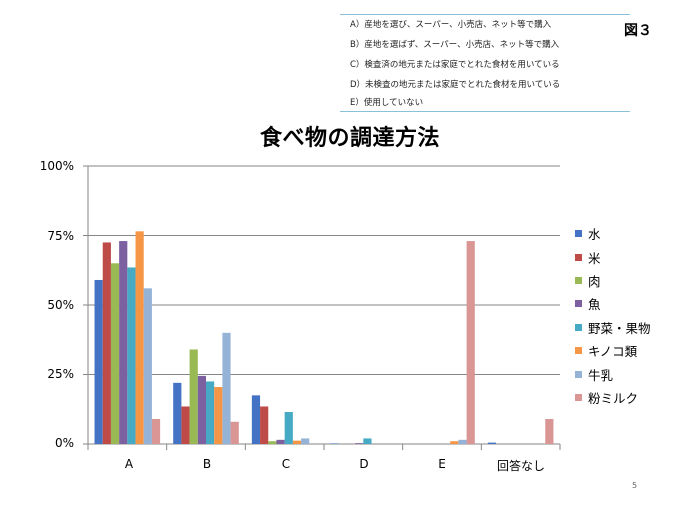 This screenshot has height=510, width=680. Describe the element at coordinates (349, 138) in the screenshot. I see `chart-title: 食べ物の調達方法` at that location.